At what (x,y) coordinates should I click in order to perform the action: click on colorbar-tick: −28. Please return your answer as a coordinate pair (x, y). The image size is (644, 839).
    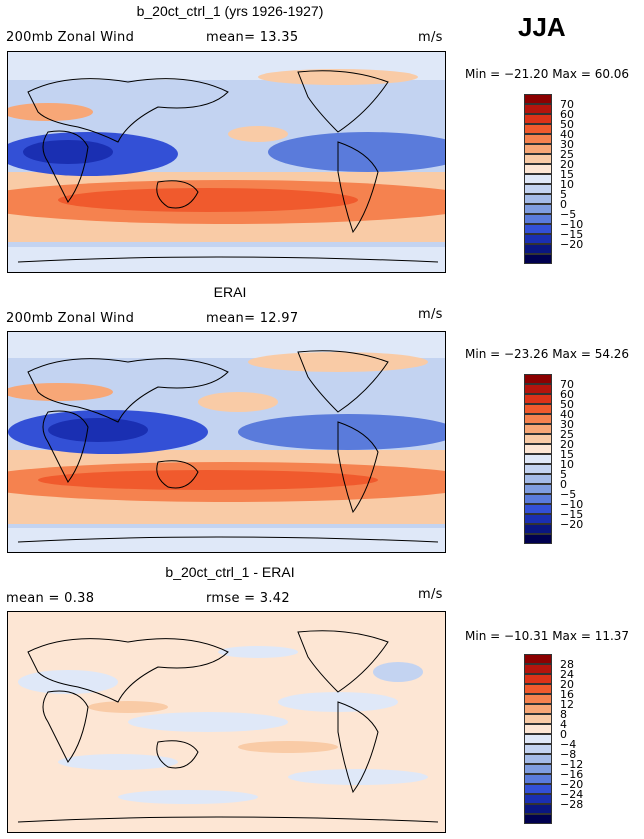
    Looking at the image, I should click on (572, 804).